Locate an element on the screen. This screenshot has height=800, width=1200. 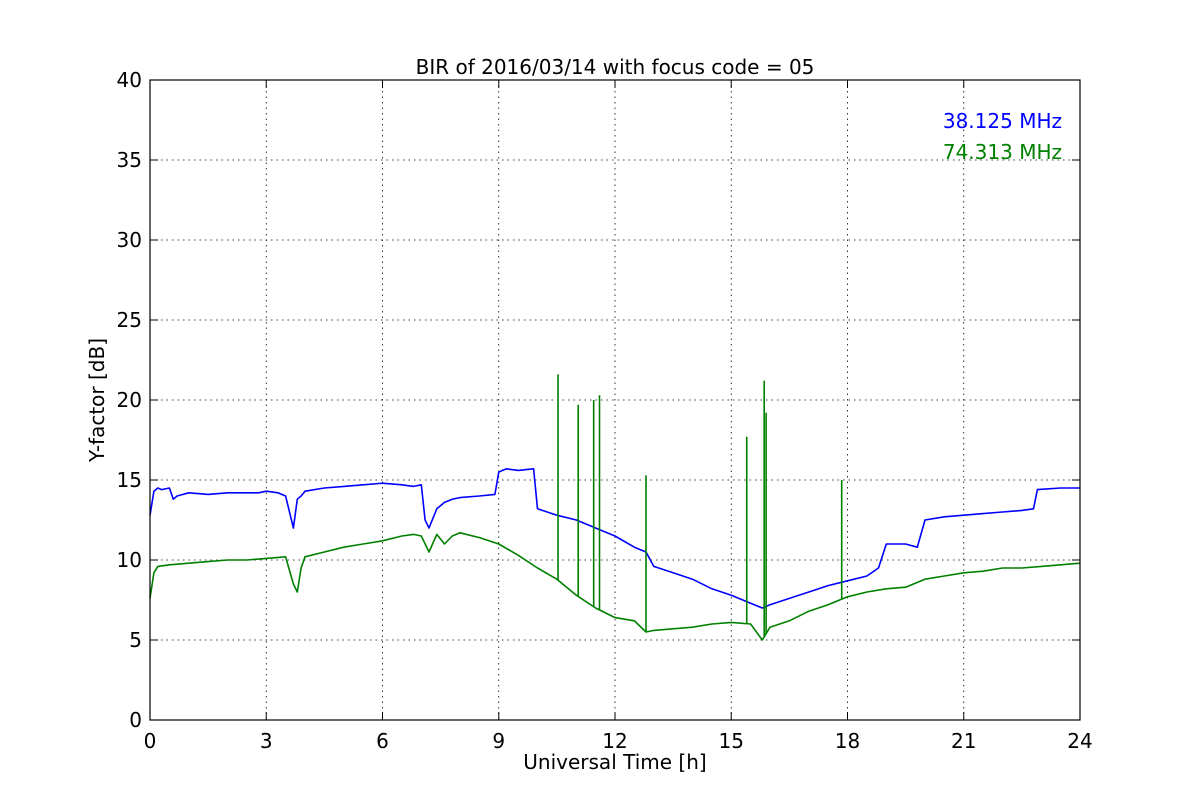
series-blue is located at coordinates (614, 538).